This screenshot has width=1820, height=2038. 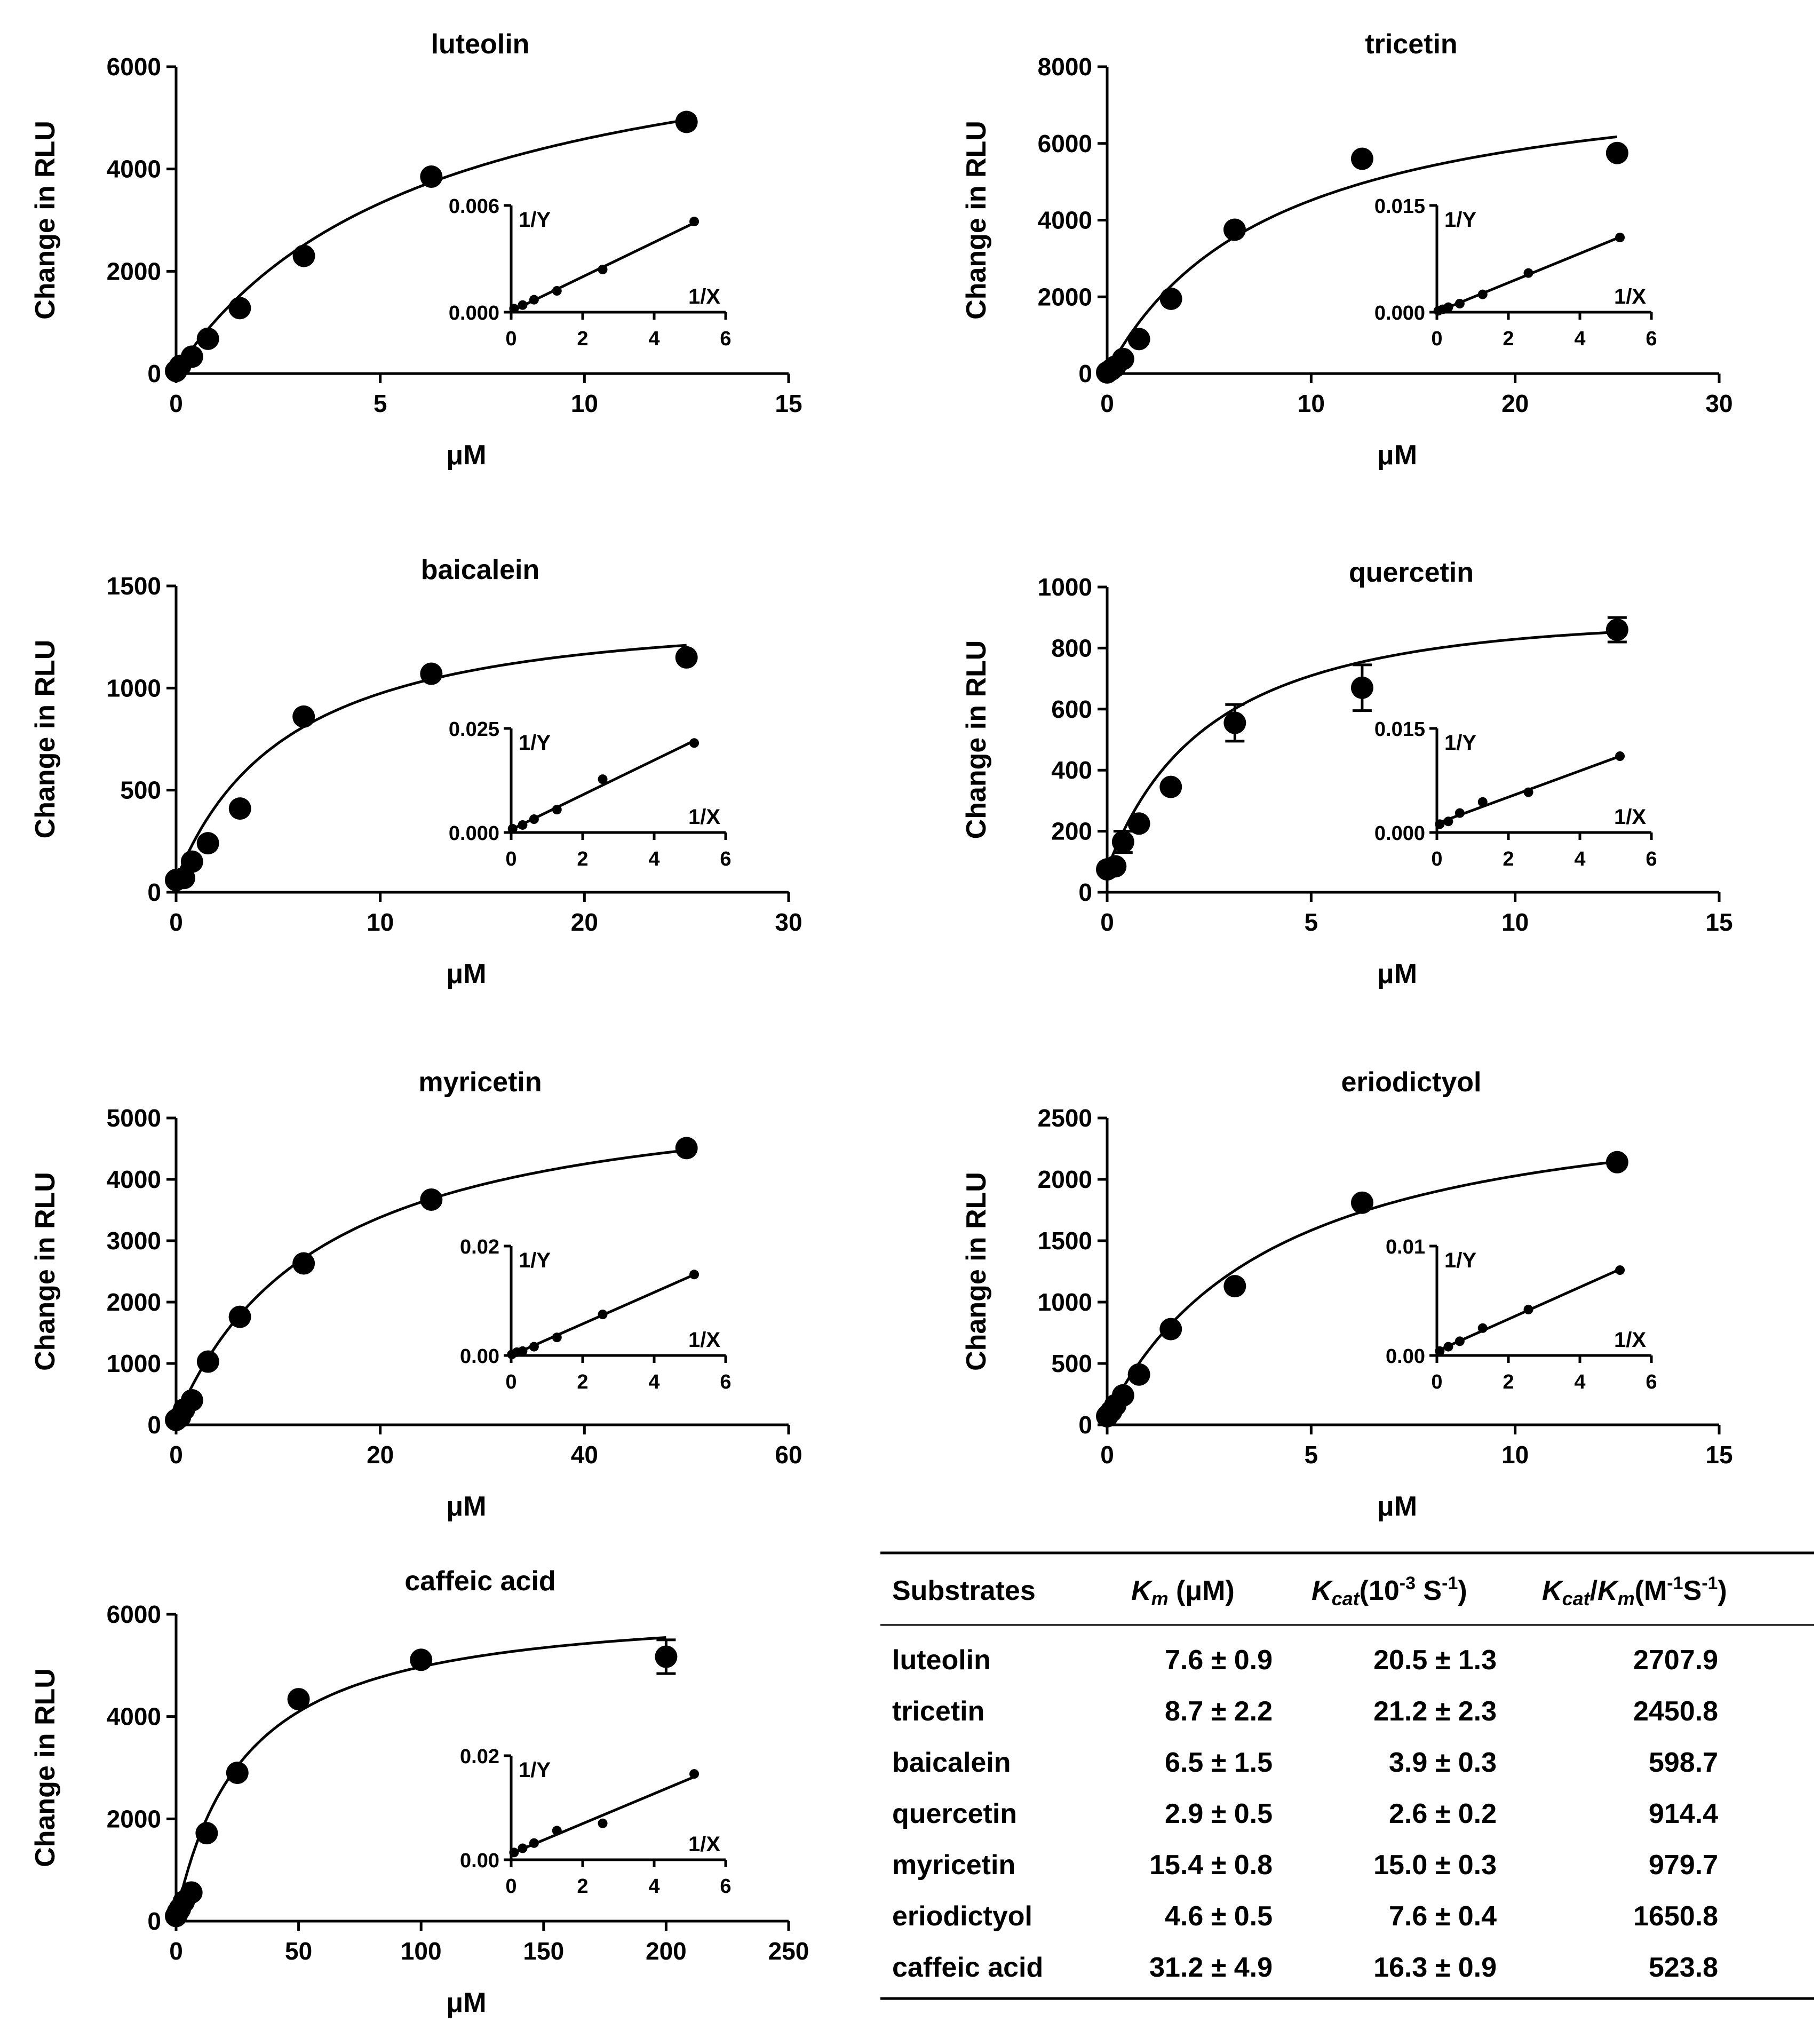 What do you see at coordinates (1516, 794) in the screenshot?
I see `inset-plot: 0.000 0.015 0 2 4 6 1/Y 1/X` at bounding box center [1516, 794].